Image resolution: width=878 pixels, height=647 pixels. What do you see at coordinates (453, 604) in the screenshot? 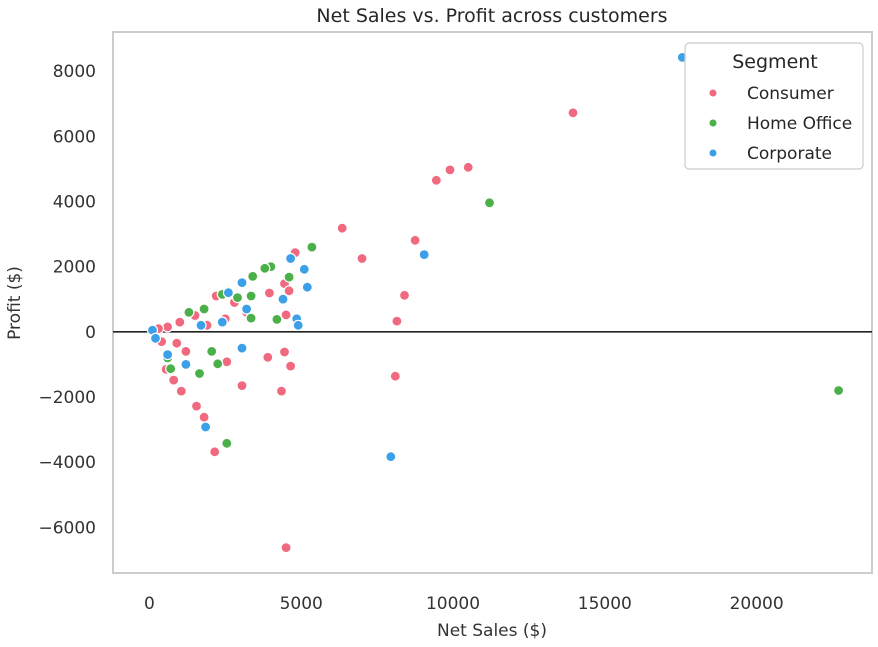
I see `x-tick-label: 10000` at bounding box center [453, 604].